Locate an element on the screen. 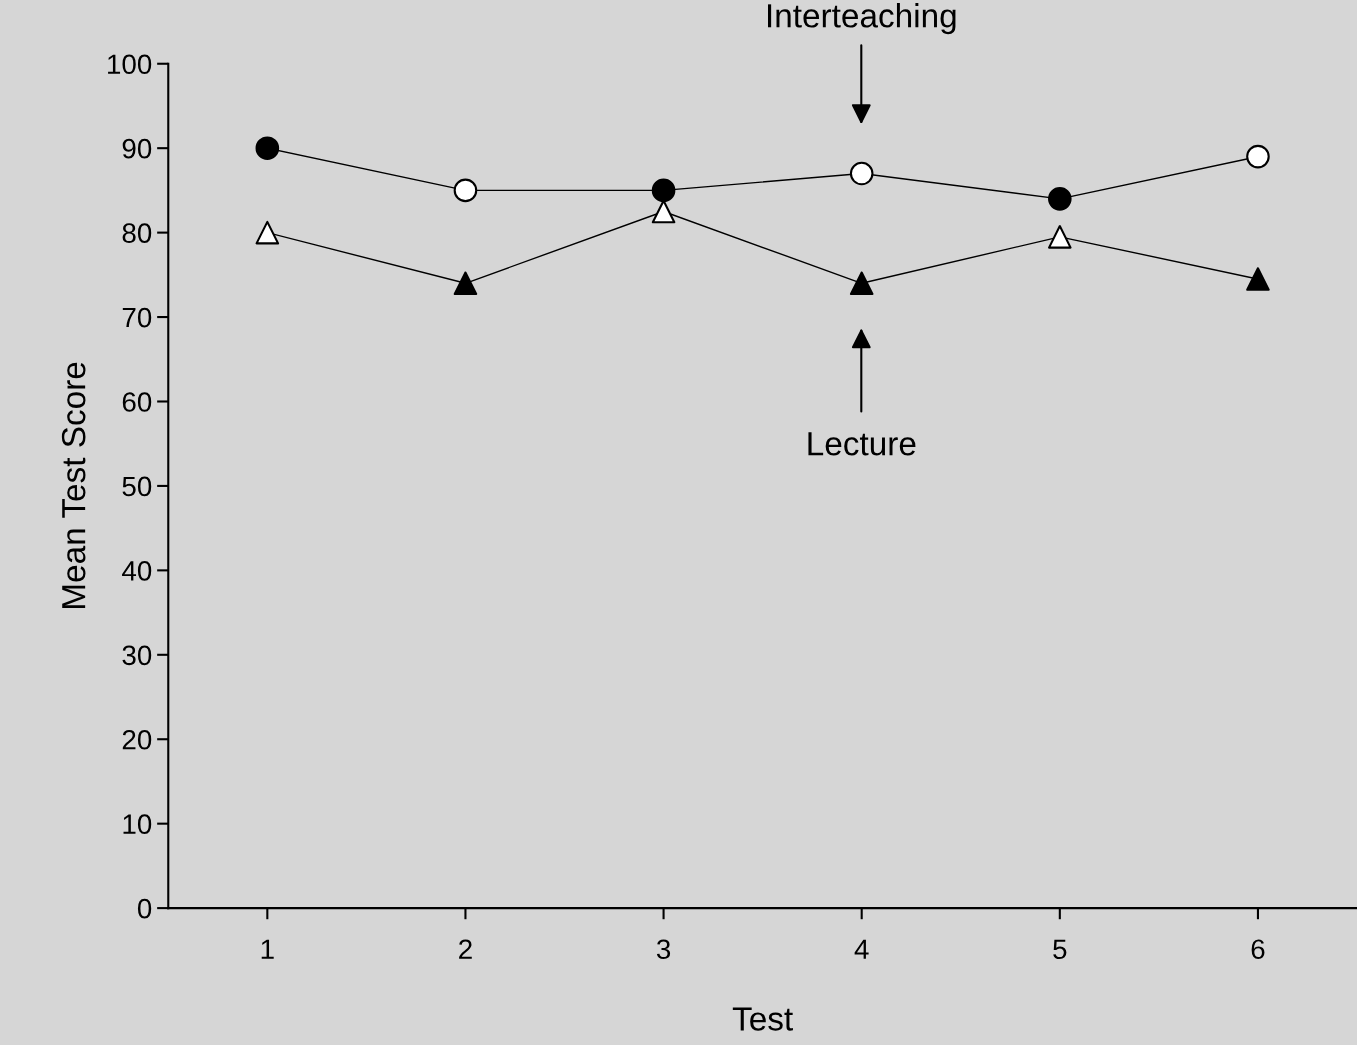  y-tick-label: 80 is located at coordinates (137, 233).